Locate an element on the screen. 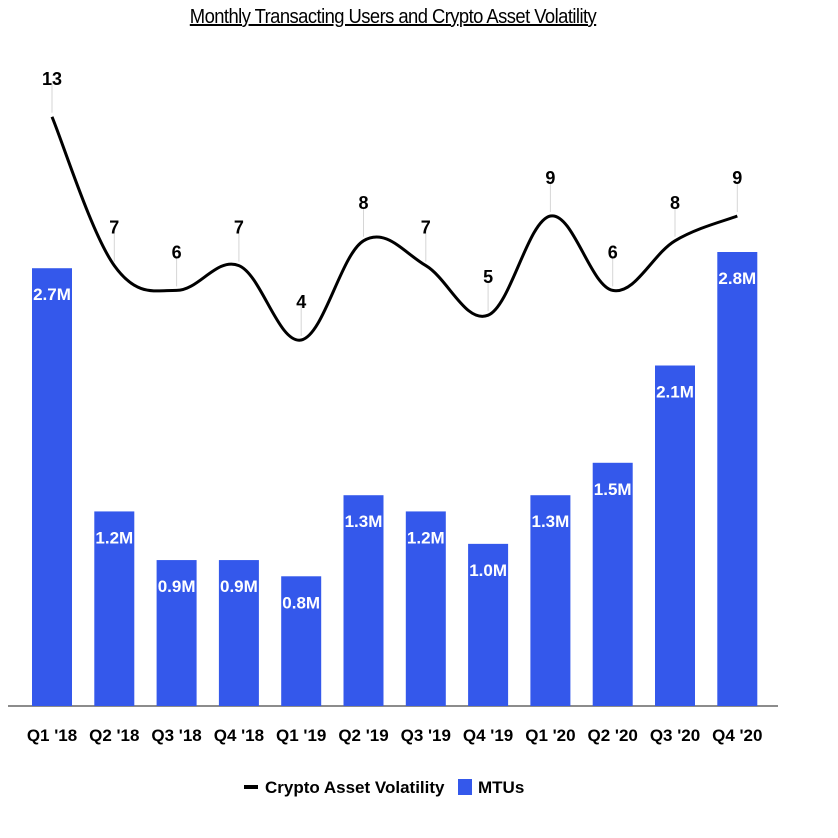  line-label-2: 6 is located at coordinates (177, 252).